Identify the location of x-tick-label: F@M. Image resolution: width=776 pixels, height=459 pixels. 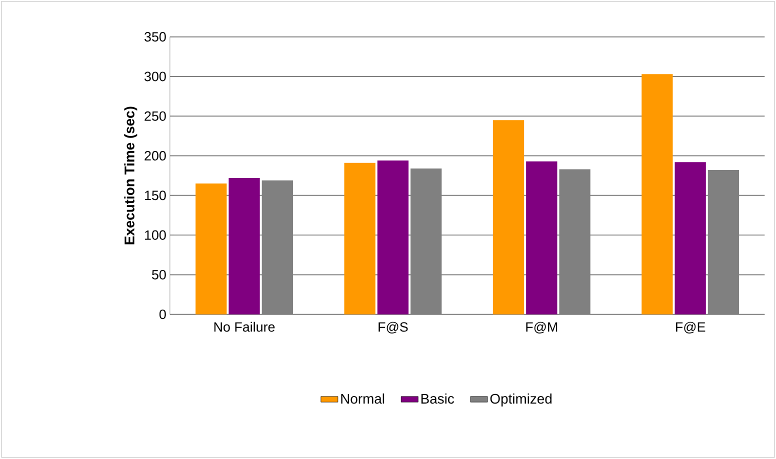
(542, 328).